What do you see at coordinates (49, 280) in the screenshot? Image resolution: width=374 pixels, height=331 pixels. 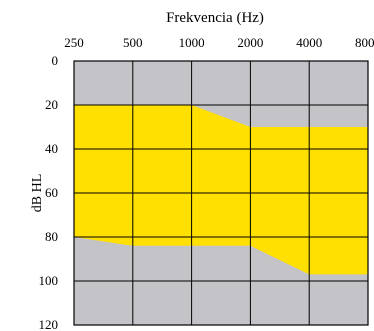 I see `y-tick-label: 100` at bounding box center [49, 280].